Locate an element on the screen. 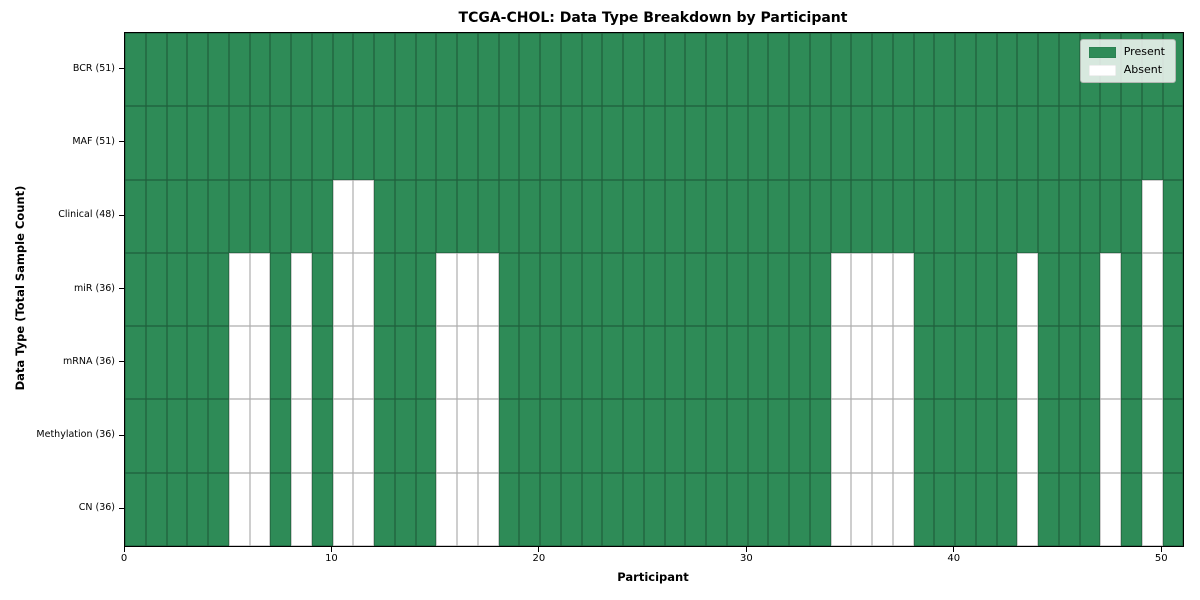 The height and width of the screenshot is (600, 1200). legend-label-present: Present is located at coordinates (1144, 51).